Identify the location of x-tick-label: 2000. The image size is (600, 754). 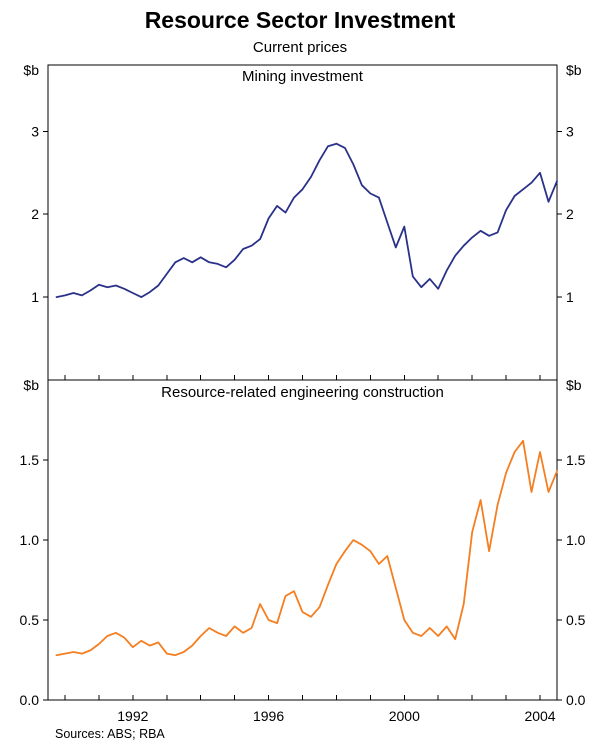
(404, 716).